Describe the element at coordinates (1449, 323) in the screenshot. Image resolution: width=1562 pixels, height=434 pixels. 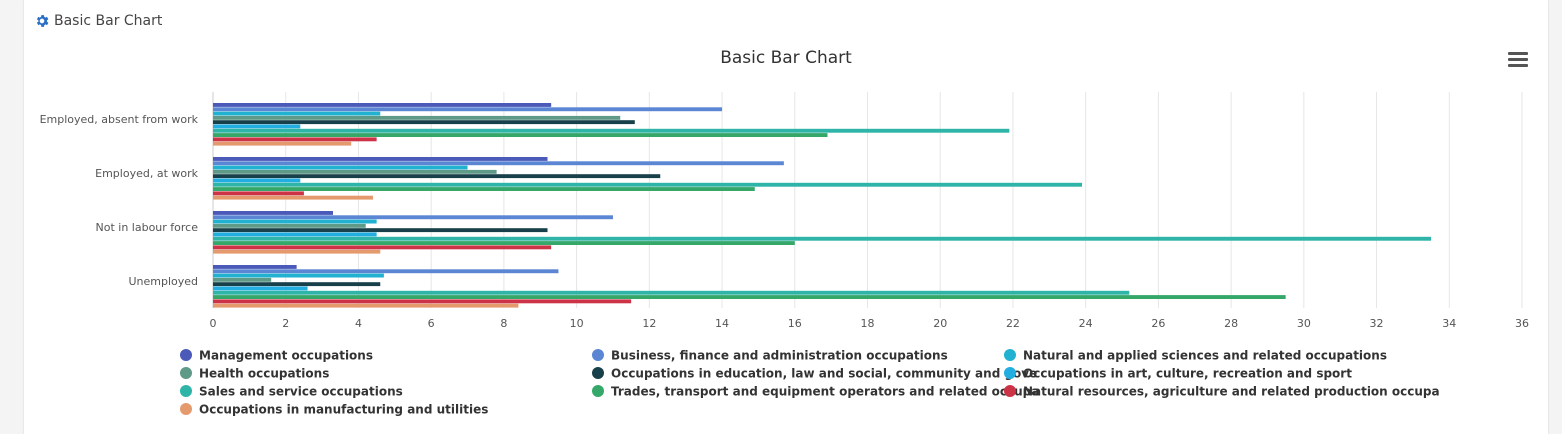
I see `x-tick-label: 34` at that location.